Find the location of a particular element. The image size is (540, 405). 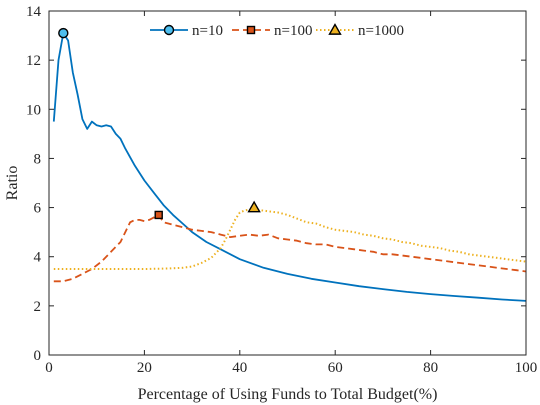

legend-label-n=100: n=100 is located at coordinates (293, 31).